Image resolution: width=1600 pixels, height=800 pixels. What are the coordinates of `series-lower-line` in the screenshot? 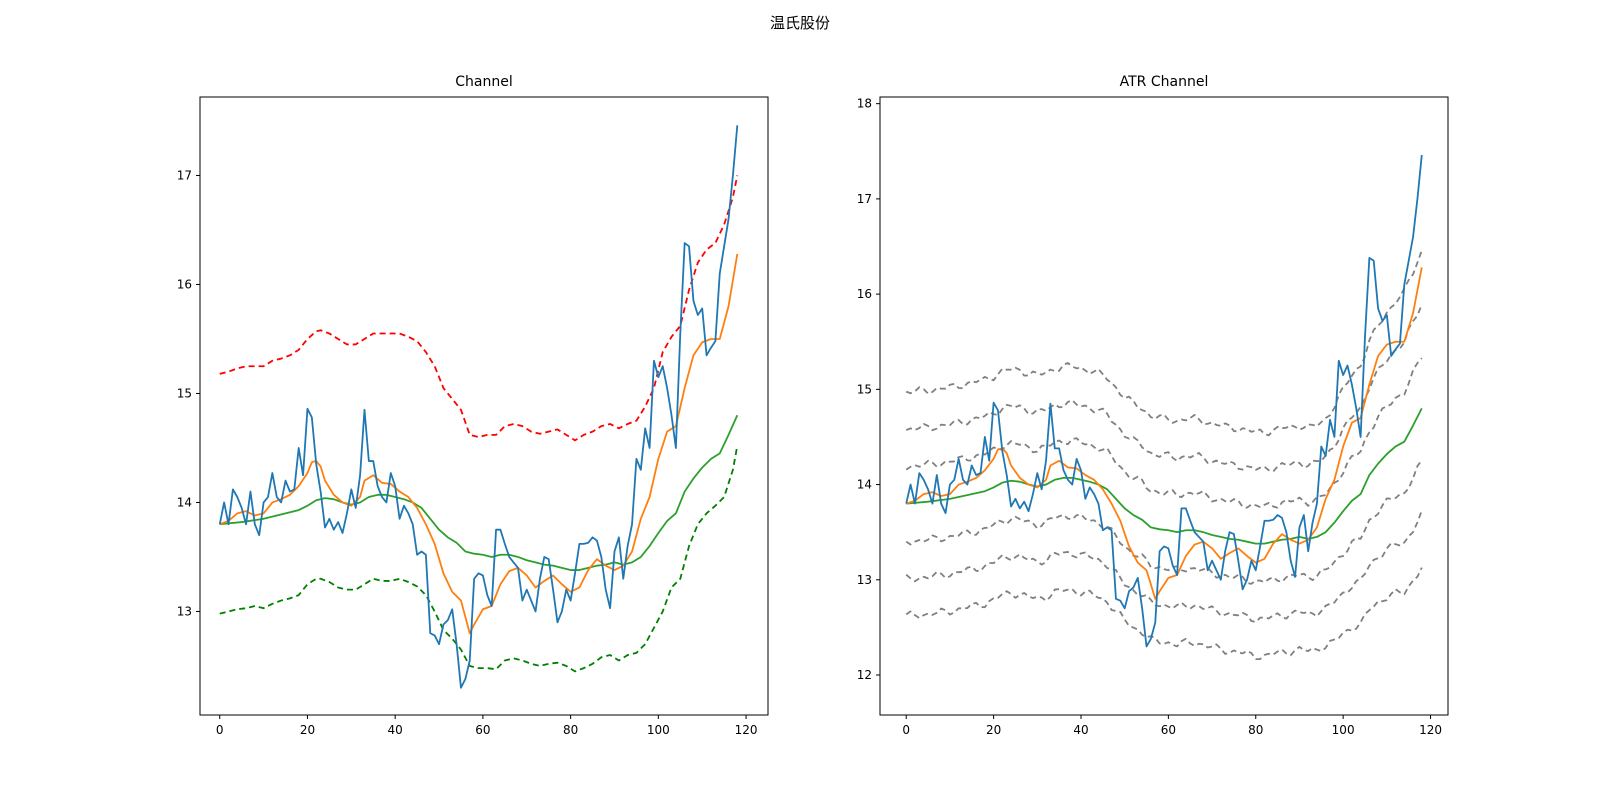 It's located at (479, 559).